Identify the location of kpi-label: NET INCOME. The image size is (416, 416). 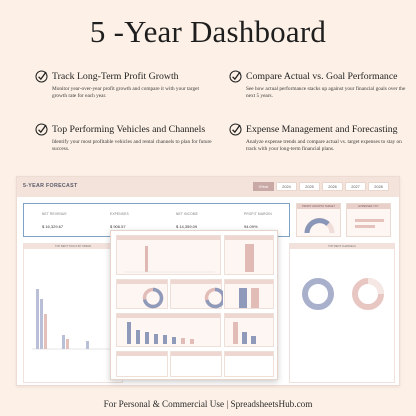
(187, 214).